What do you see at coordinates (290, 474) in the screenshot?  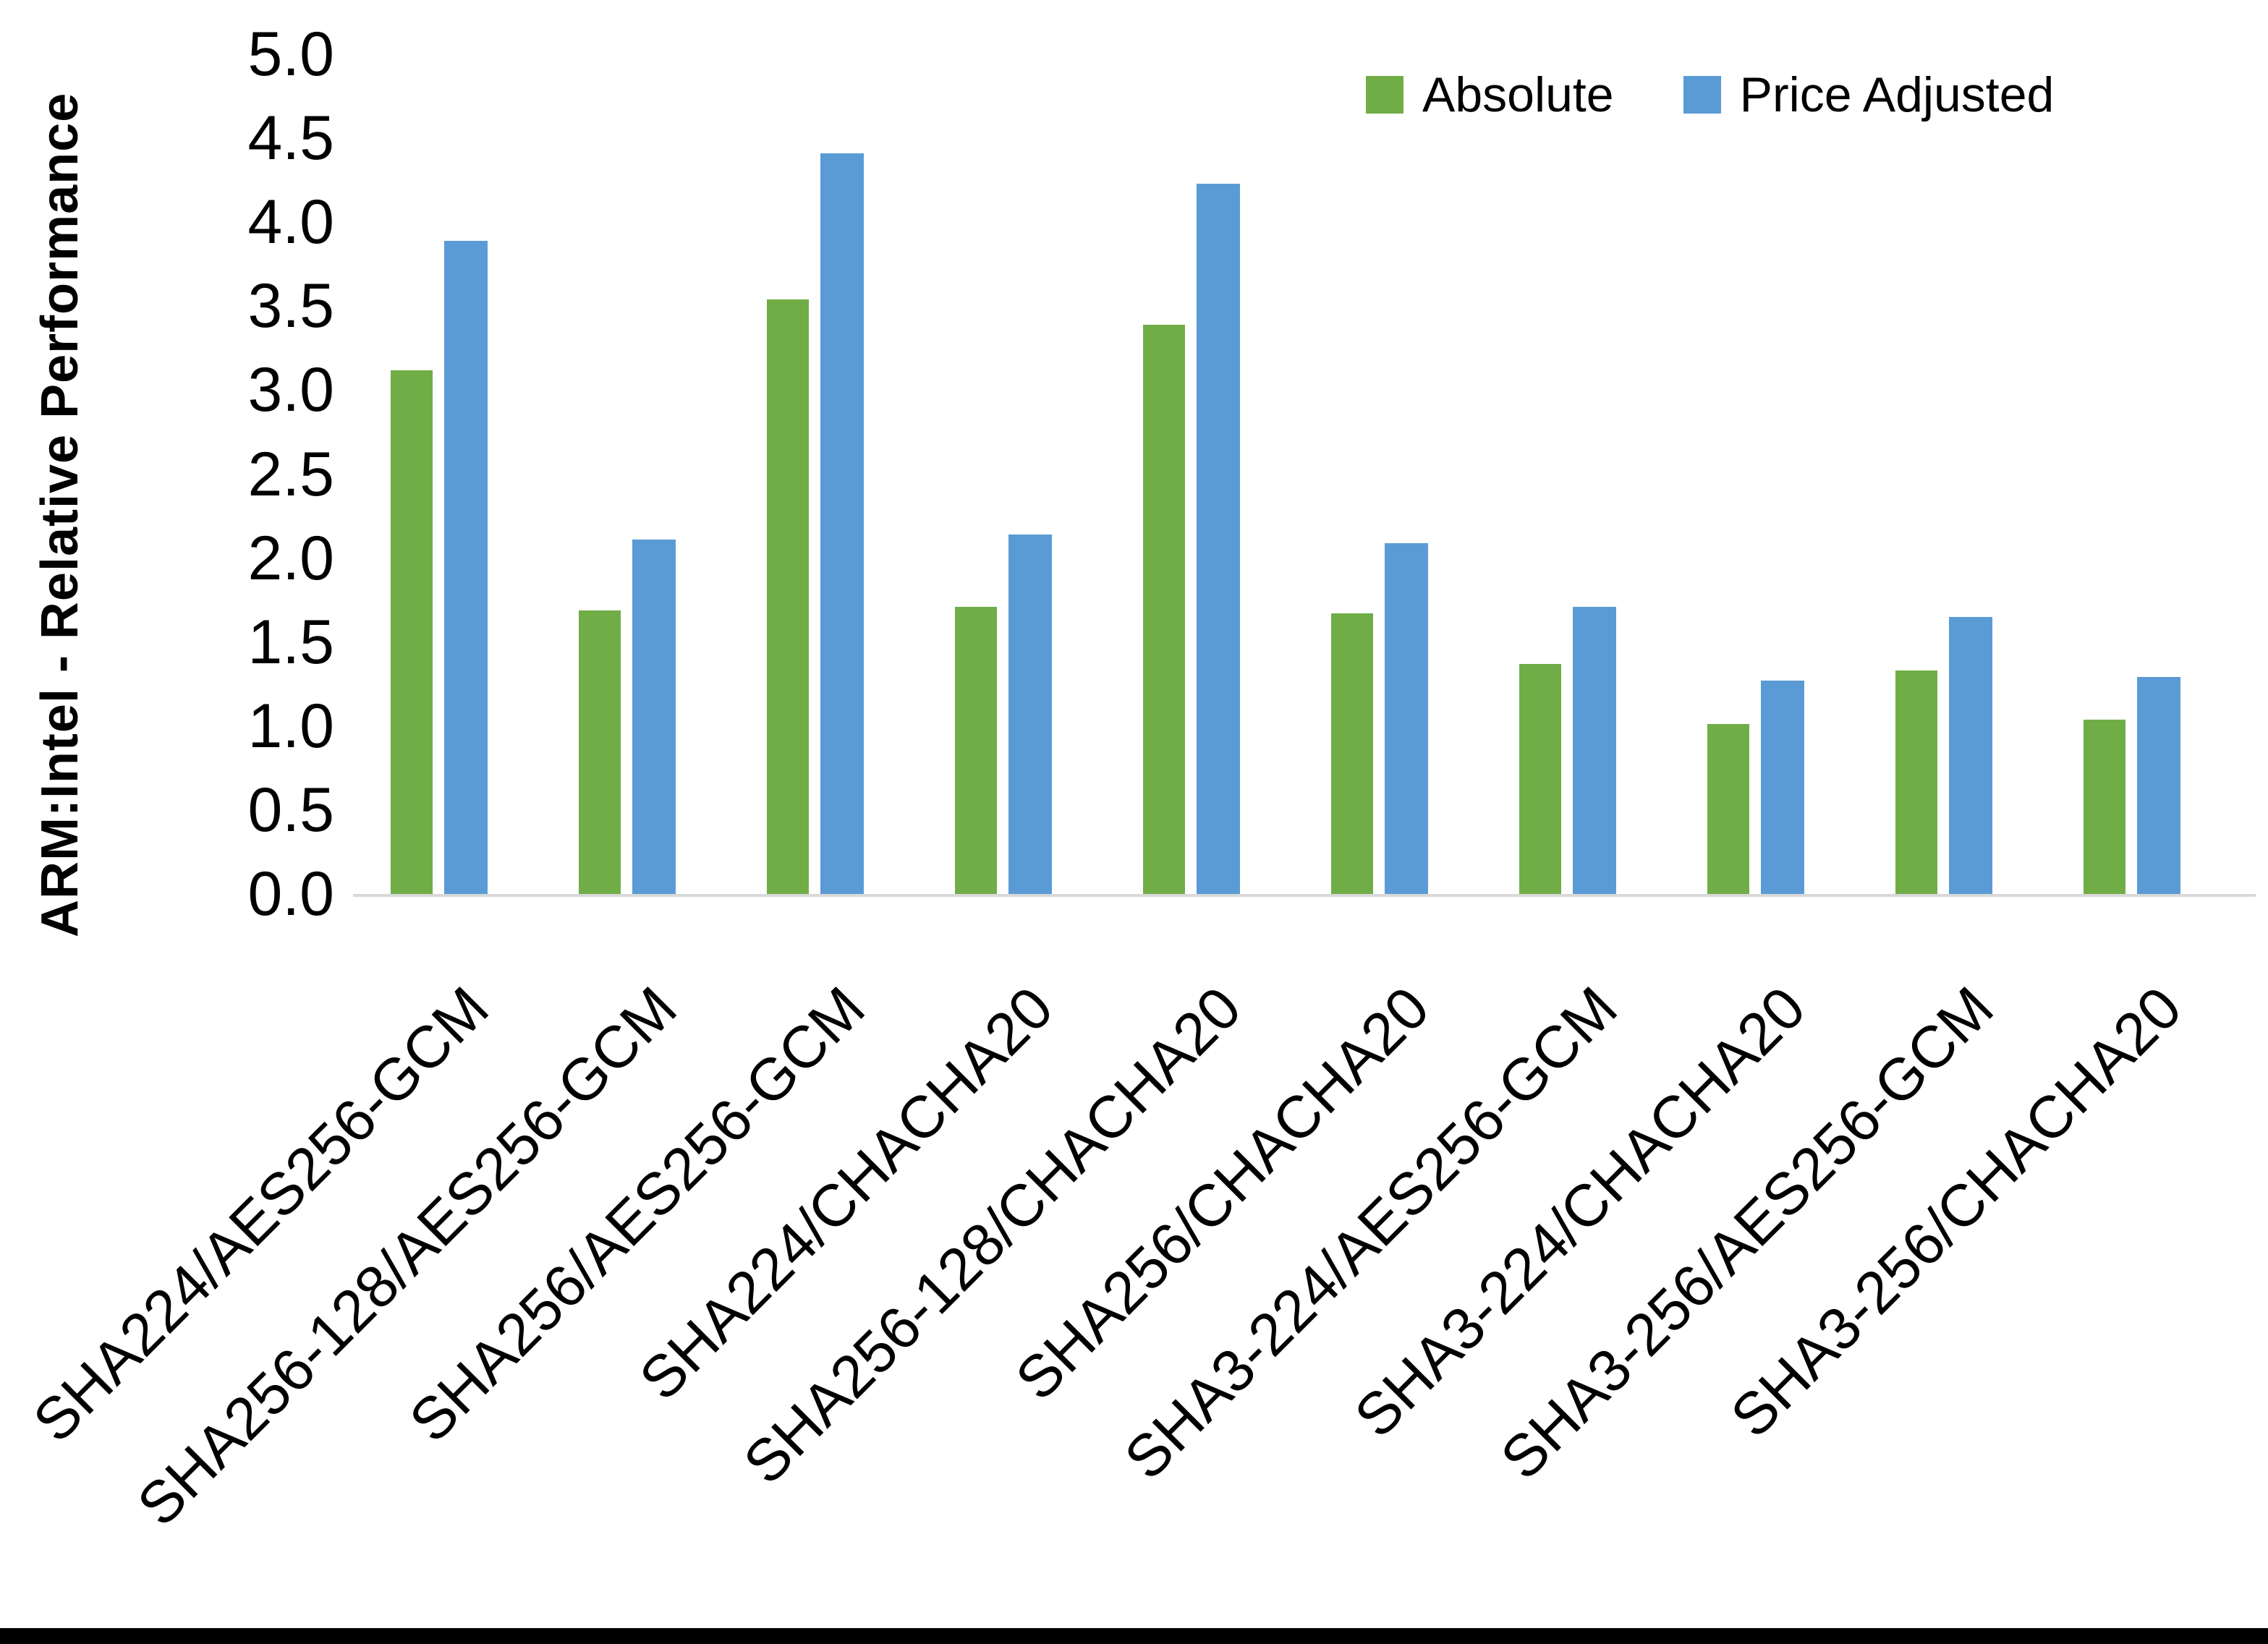 I see `y-tick-label: 2.5` at bounding box center [290, 474].